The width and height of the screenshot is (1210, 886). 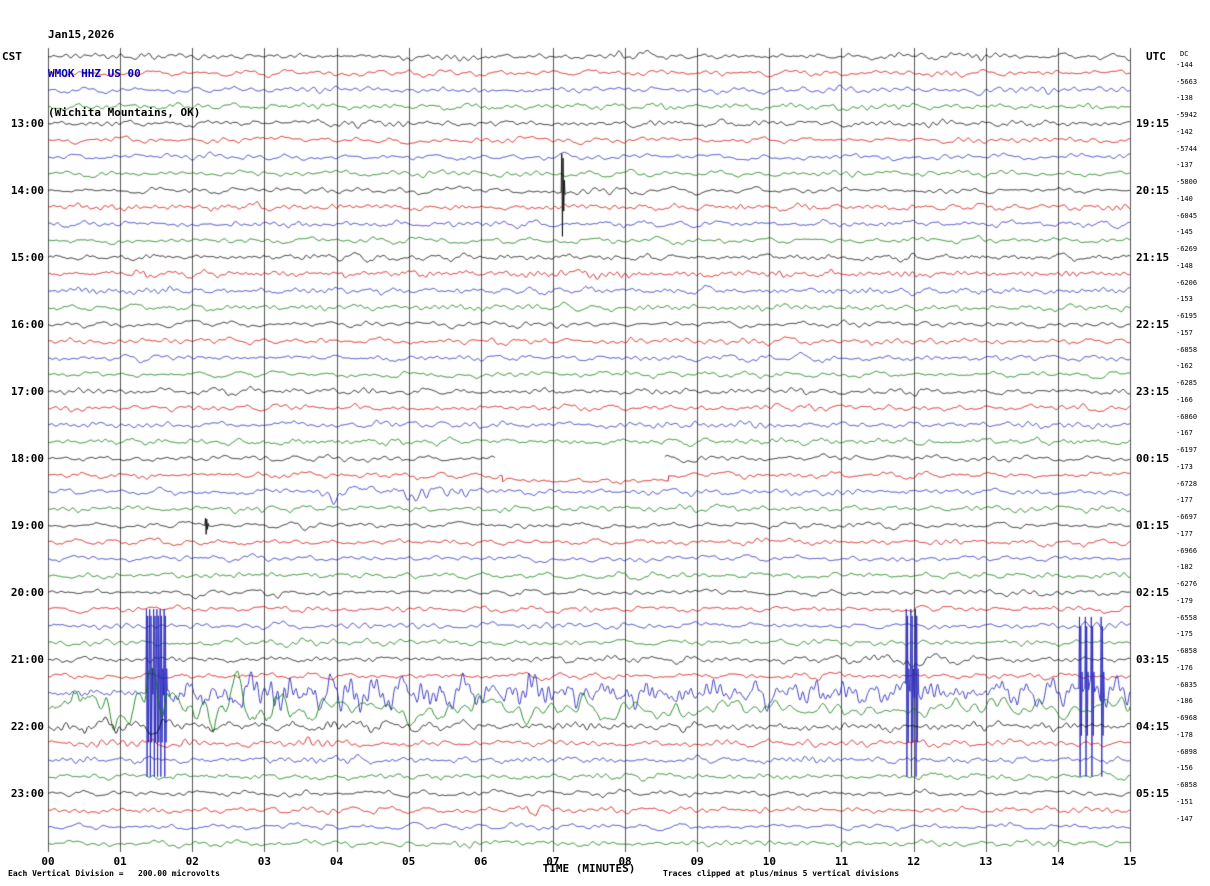 I want to click on dc-value: -6968, so click(x=1187, y=718).